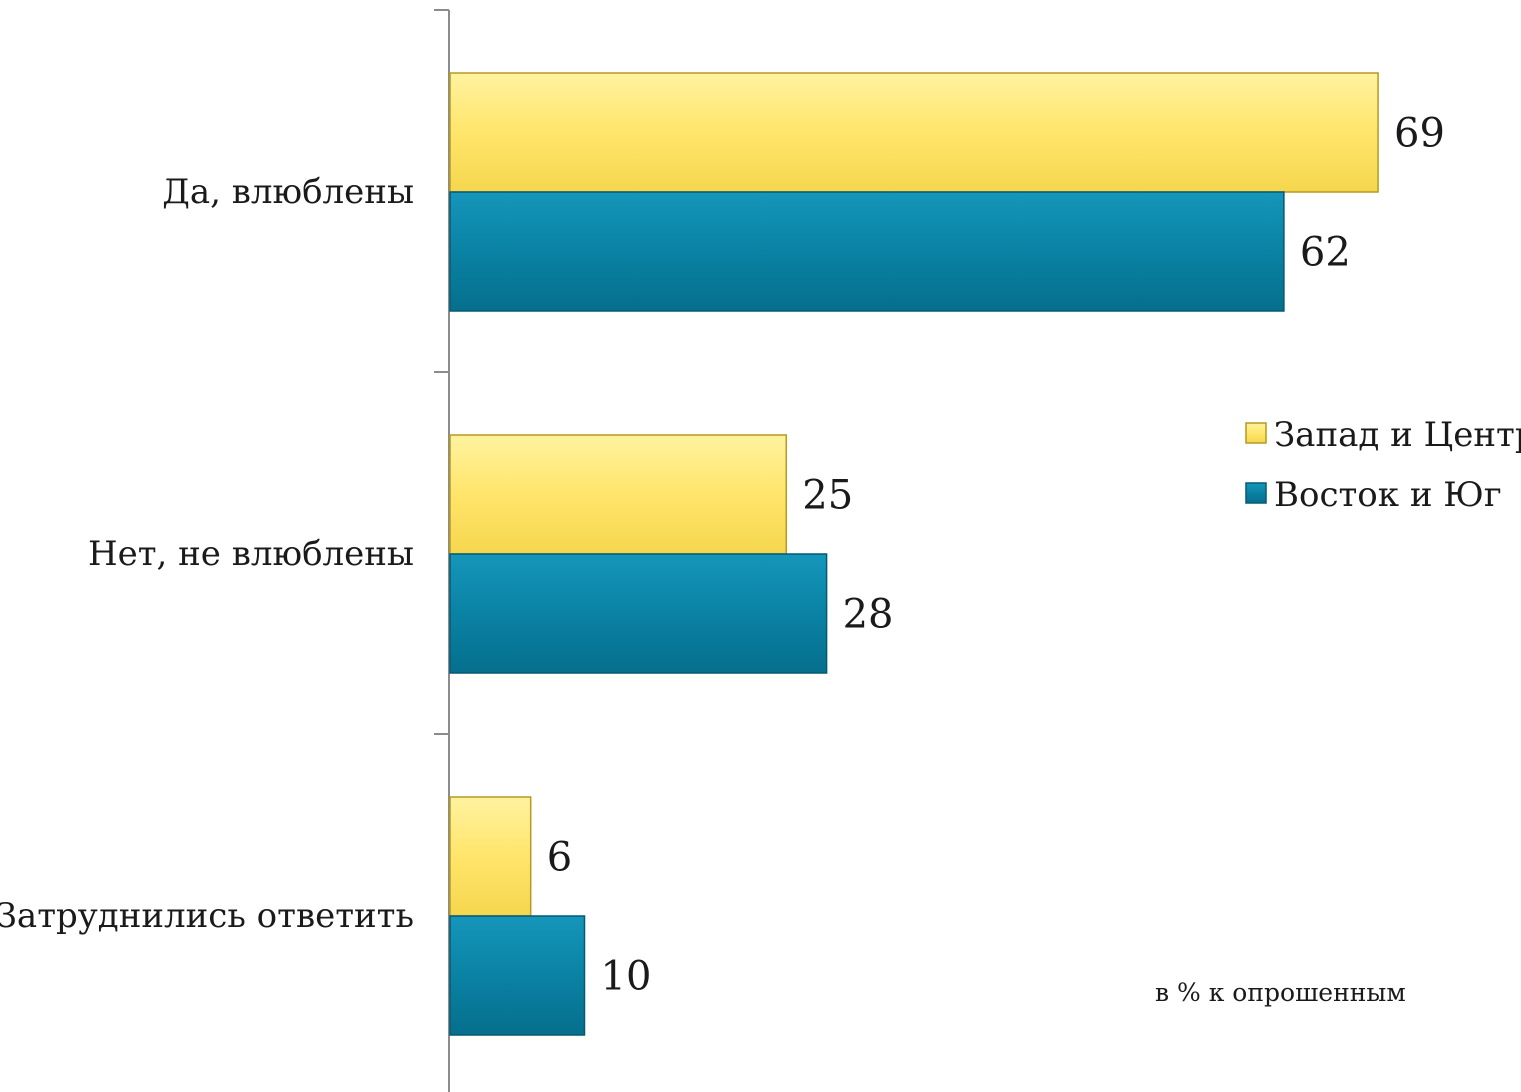 The width and height of the screenshot is (1521, 1092). I want to click on legend-swatch-east-south, so click(1256, 493).